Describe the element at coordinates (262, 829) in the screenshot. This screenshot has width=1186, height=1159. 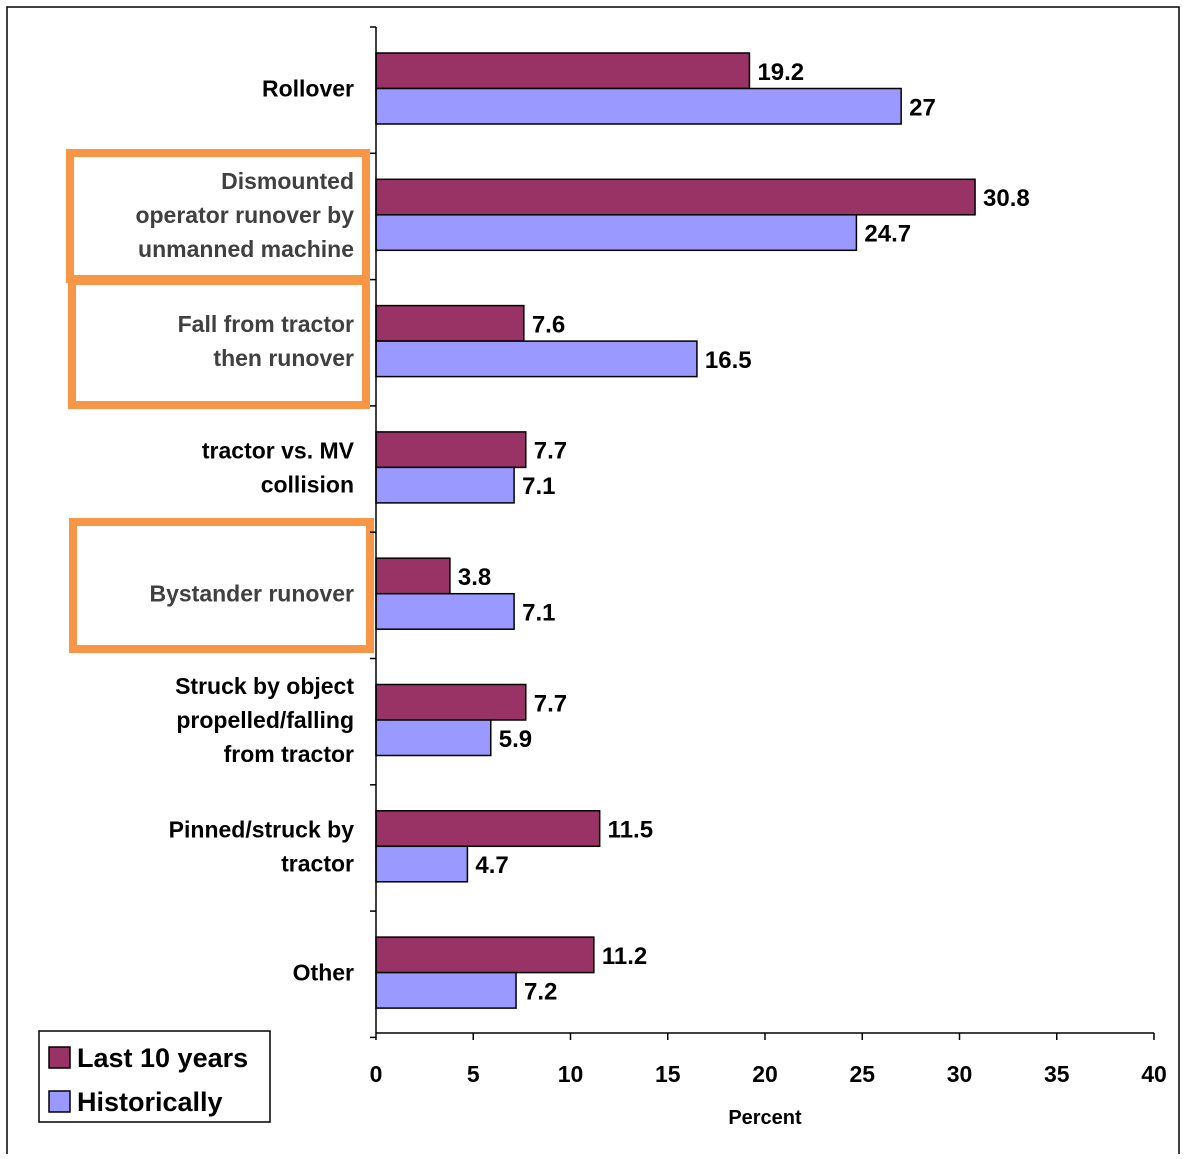
I see `category-label-line: Pinned/struck by` at that location.